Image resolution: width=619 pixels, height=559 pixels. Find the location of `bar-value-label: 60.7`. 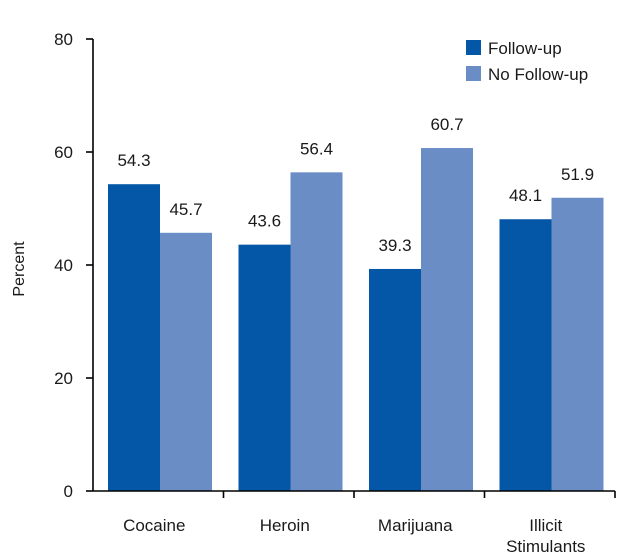

bar-value-label: 60.7 is located at coordinates (446, 124).